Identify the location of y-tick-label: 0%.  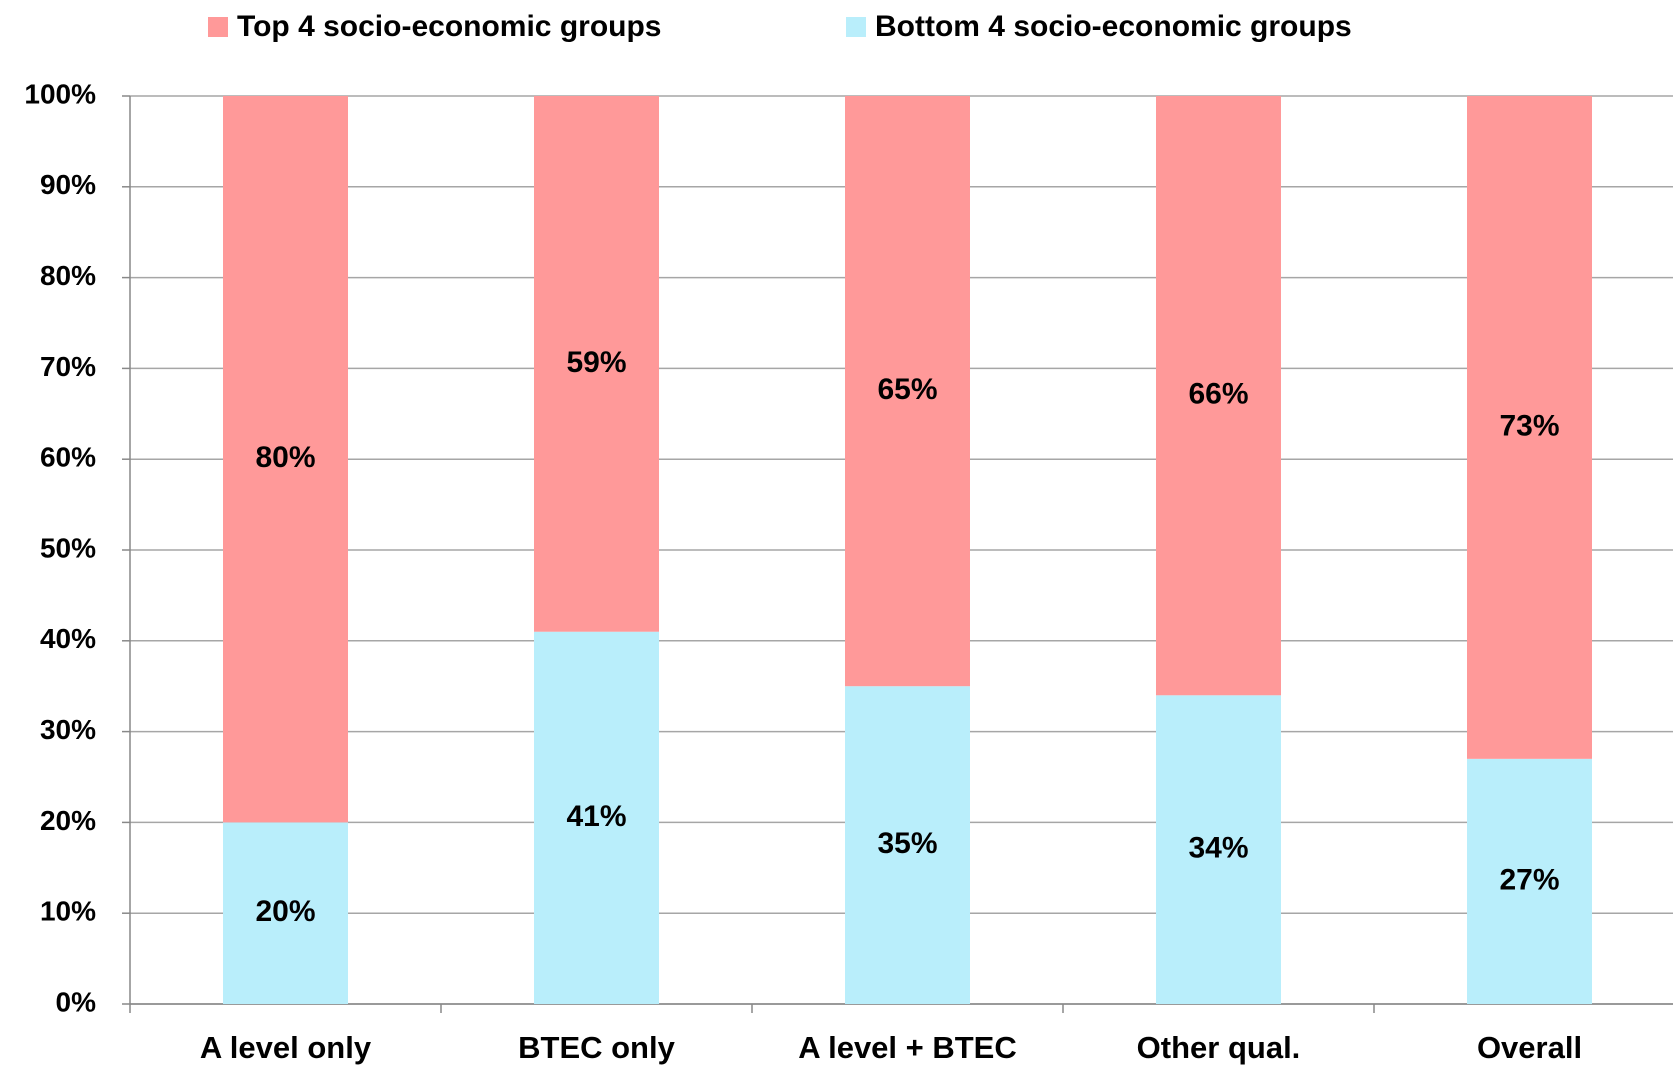
(76, 1001).